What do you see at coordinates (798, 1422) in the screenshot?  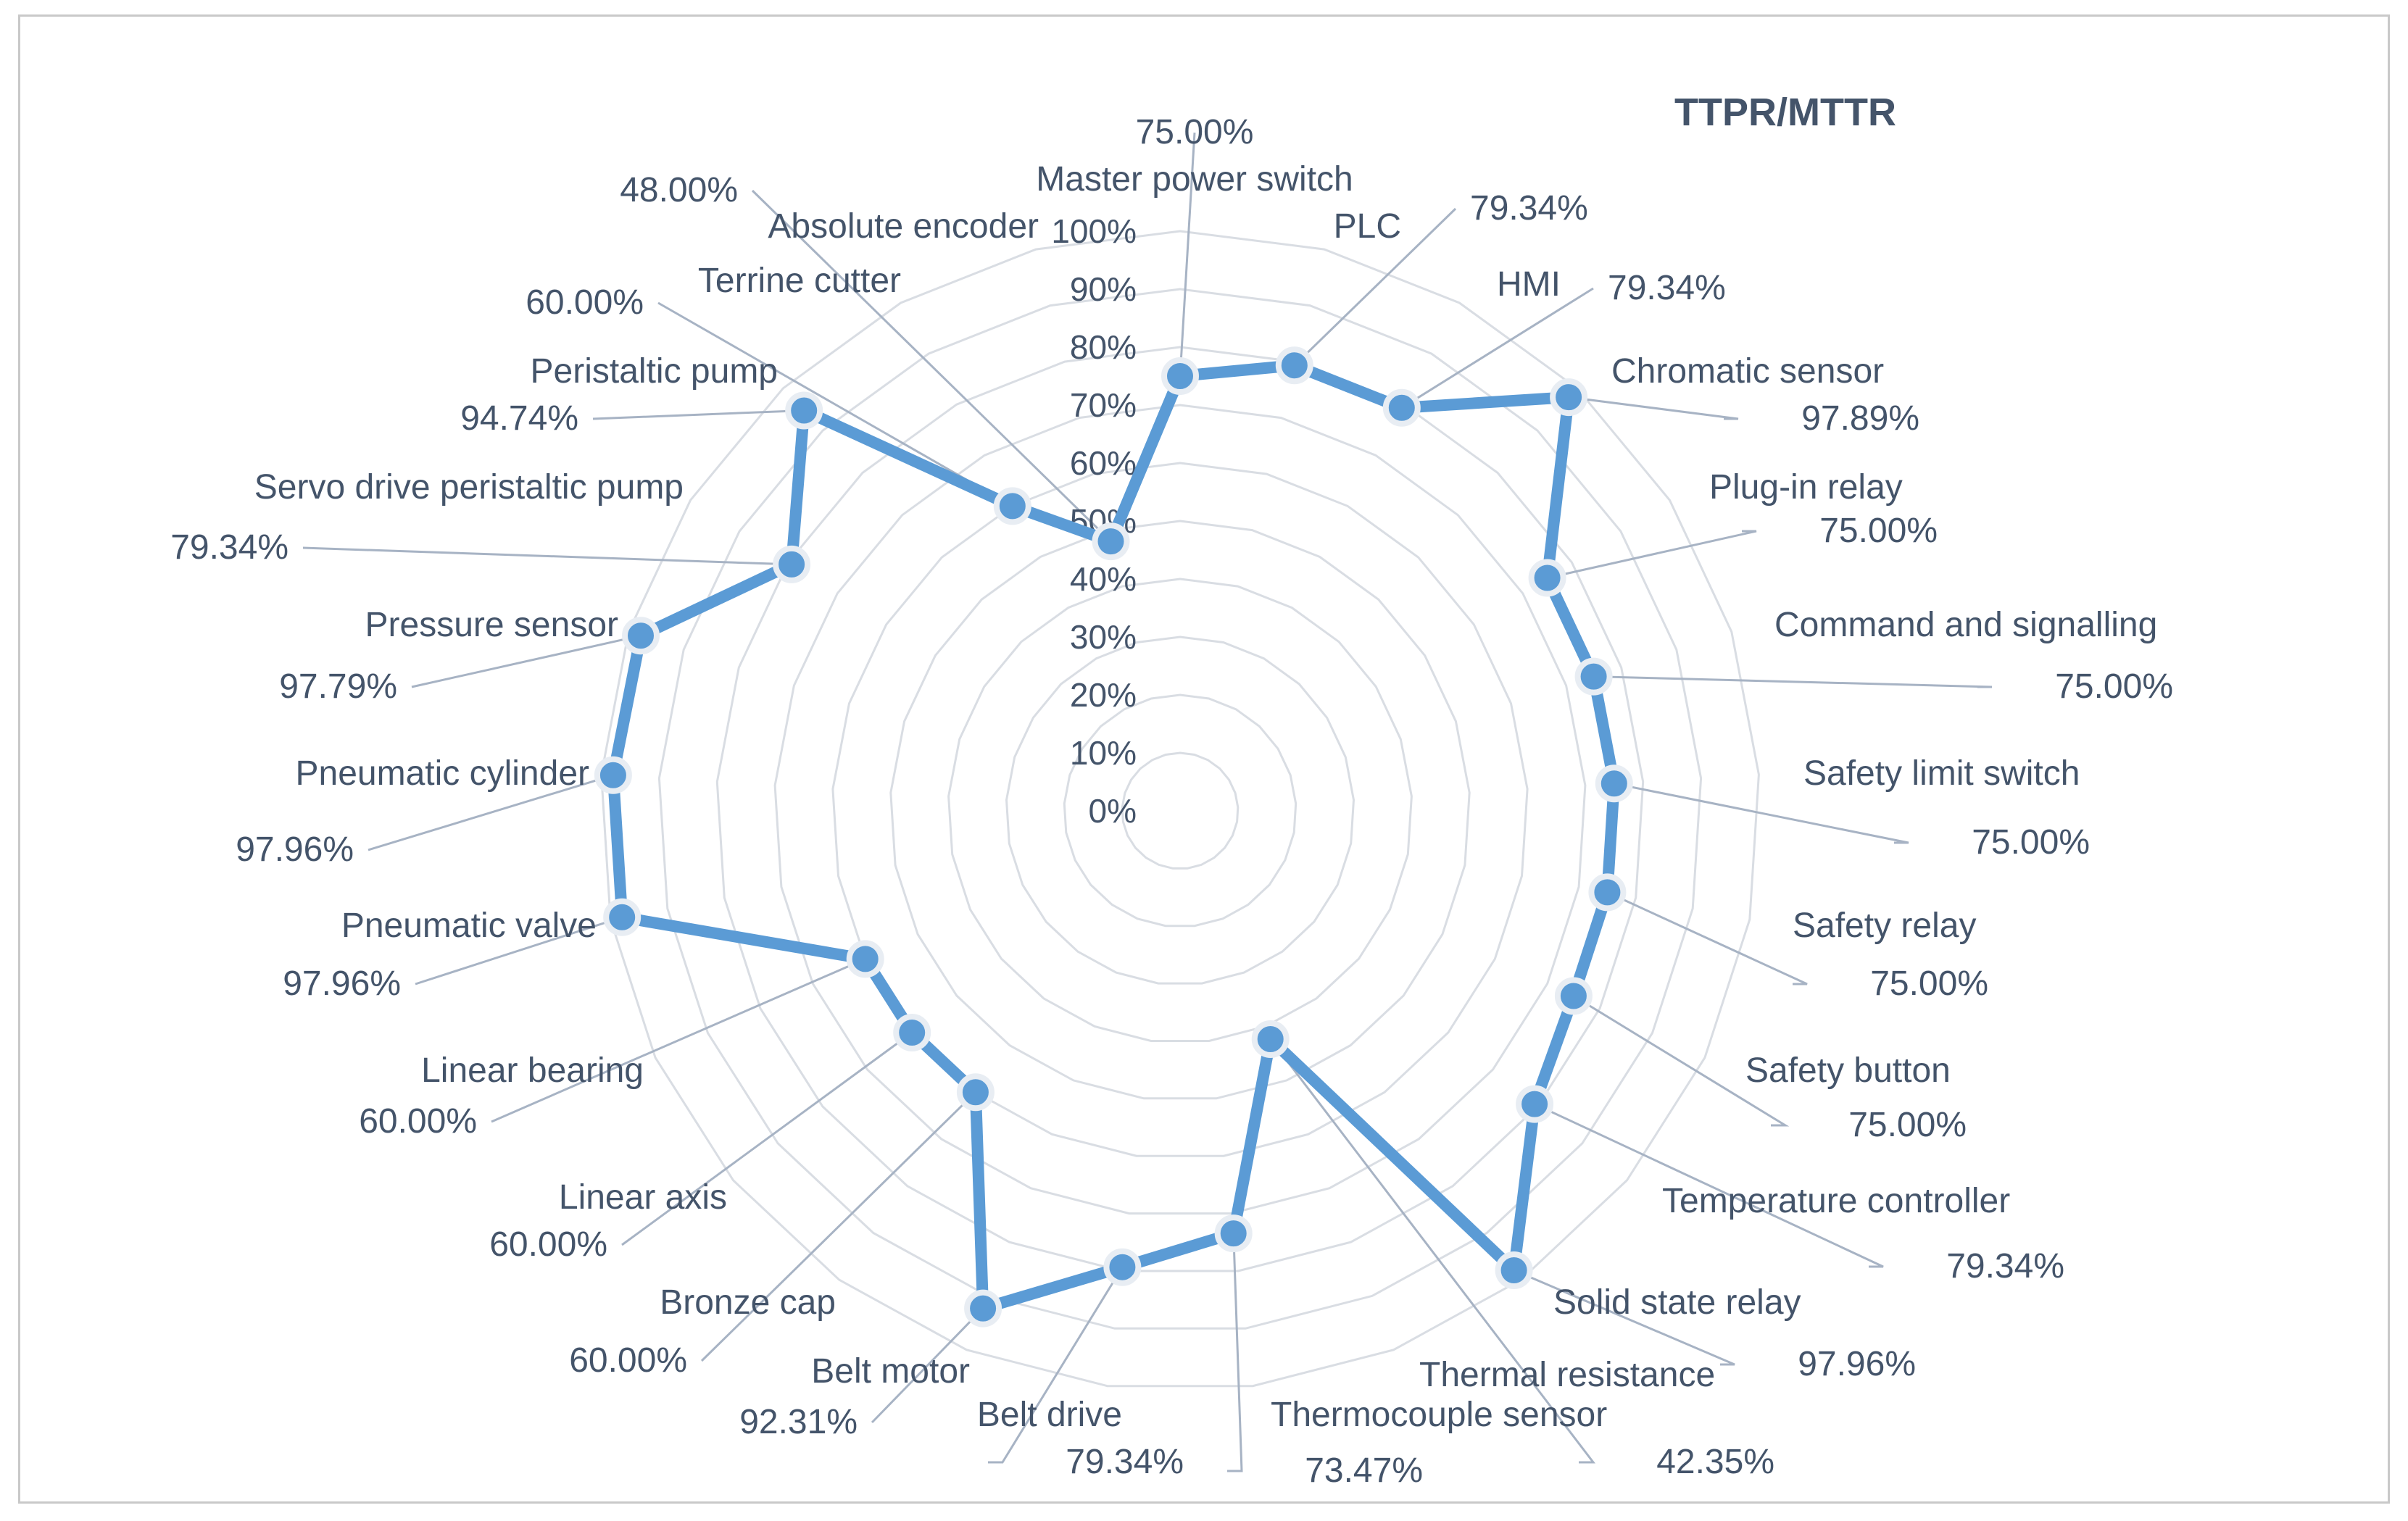 I see `value-label: 92.31%` at bounding box center [798, 1422].